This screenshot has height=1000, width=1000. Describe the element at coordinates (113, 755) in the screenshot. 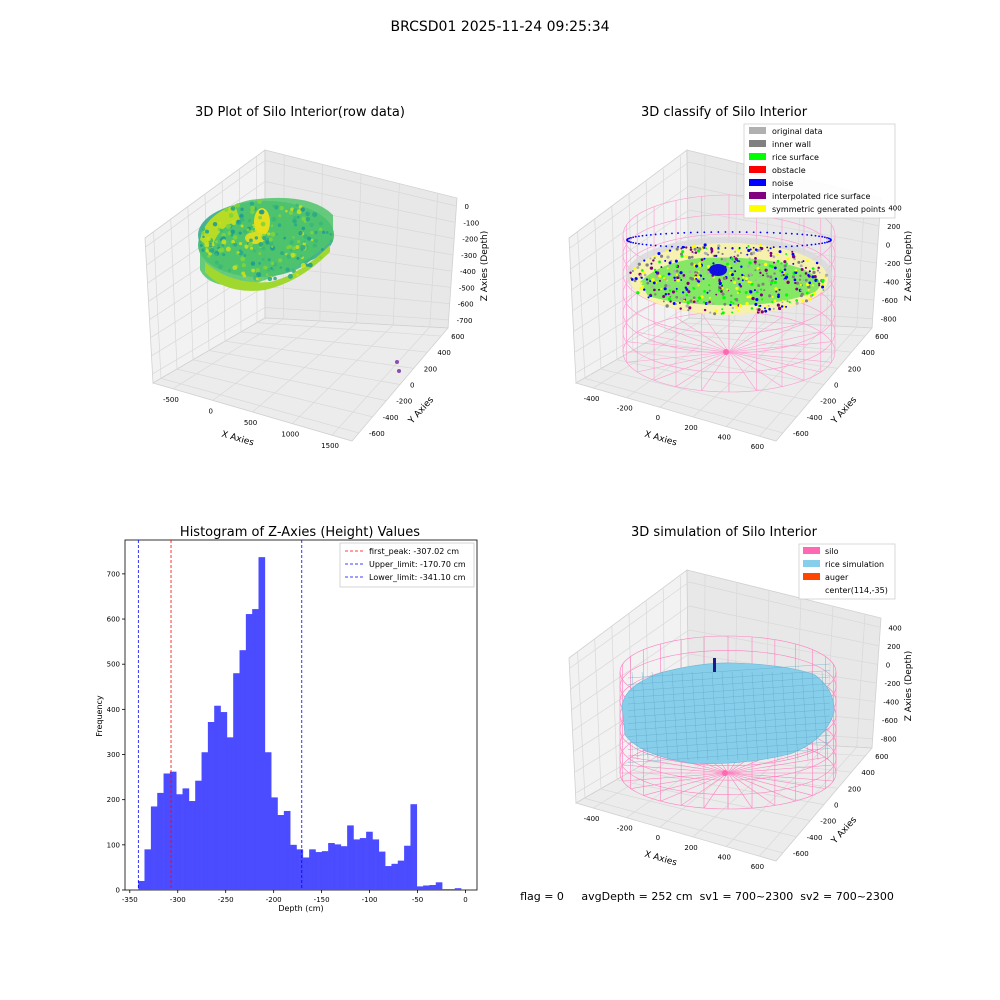

I see `y-tick-label: 300` at that location.